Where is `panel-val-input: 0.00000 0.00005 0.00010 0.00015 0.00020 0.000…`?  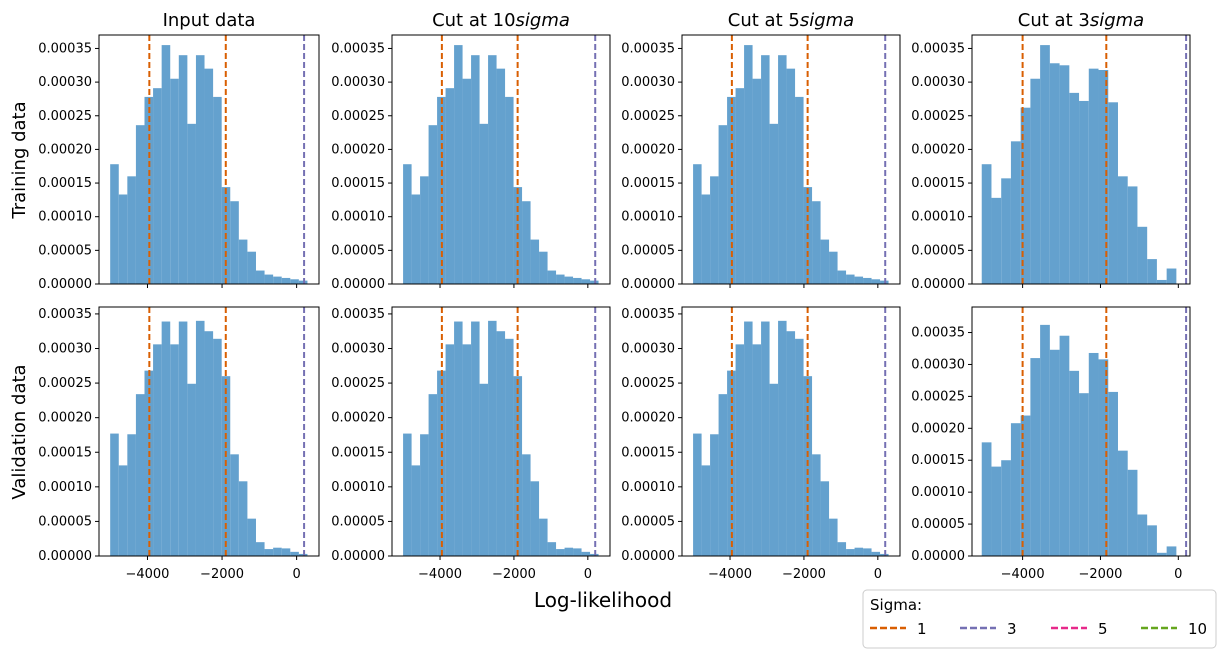 panel-val-input: 0.00000 0.00005 0.00010 0.00015 0.00020 0.000… is located at coordinates (179, 444).